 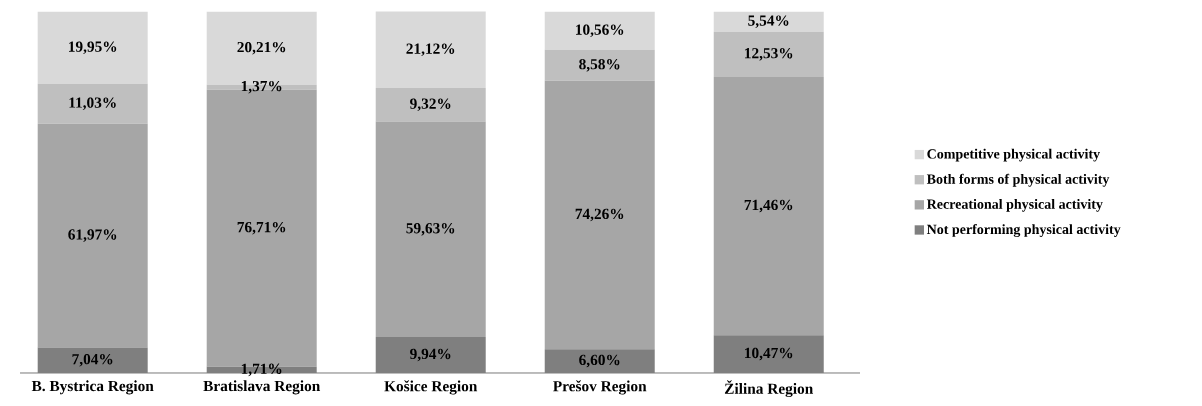 I want to click on x-tick-label: B. Bystrica Region, so click(x=92, y=387).